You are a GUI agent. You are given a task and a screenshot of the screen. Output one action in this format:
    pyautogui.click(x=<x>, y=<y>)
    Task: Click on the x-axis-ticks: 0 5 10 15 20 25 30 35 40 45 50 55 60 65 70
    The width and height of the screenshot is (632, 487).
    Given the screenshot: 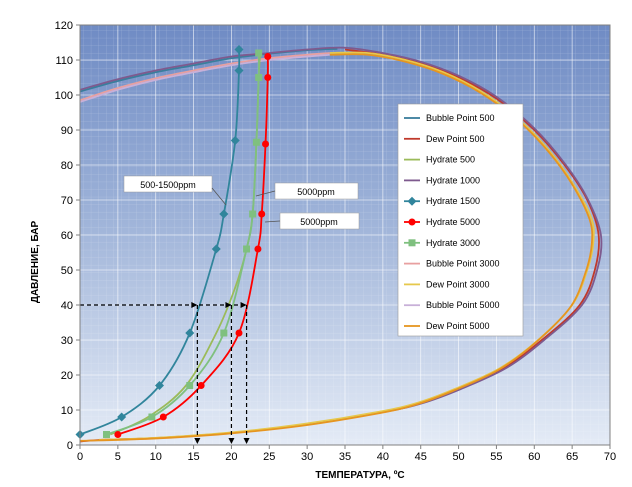 What is the action you would take?
    pyautogui.click(x=346, y=454)
    